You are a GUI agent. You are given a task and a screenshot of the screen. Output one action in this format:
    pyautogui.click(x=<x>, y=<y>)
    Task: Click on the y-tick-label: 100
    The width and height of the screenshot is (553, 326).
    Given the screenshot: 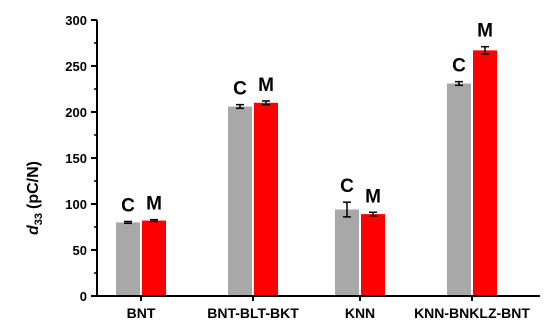 What is the action you would take?
    pyautogui.click(x=76, y=204)
    